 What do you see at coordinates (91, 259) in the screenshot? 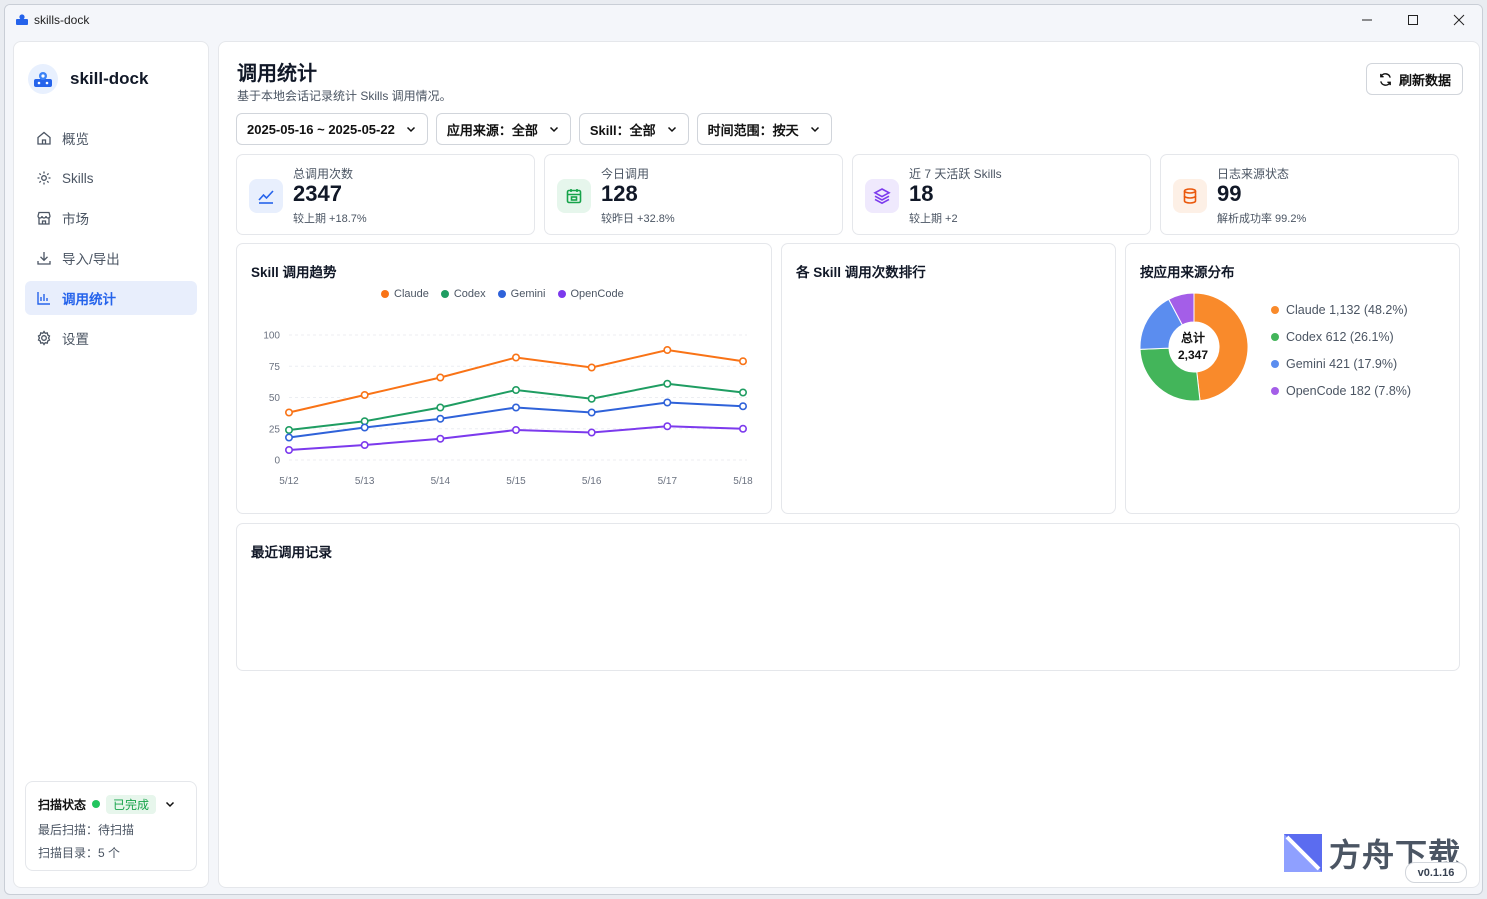
I see `sidebar-item-label: 导入/导出` at bounding box center [91, 259].